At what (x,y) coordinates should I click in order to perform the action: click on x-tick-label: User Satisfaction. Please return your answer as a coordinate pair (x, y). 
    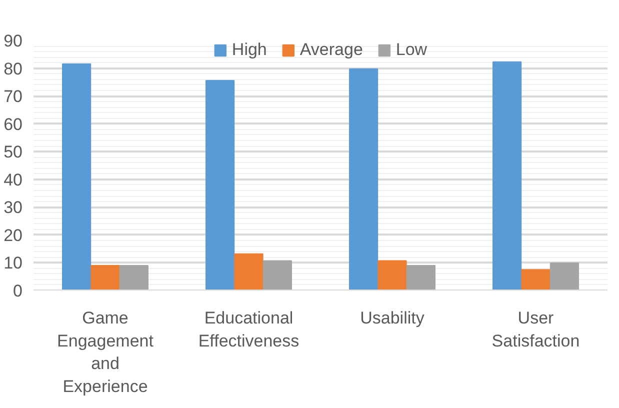
    Looking at the image, I should click on (536, 329).